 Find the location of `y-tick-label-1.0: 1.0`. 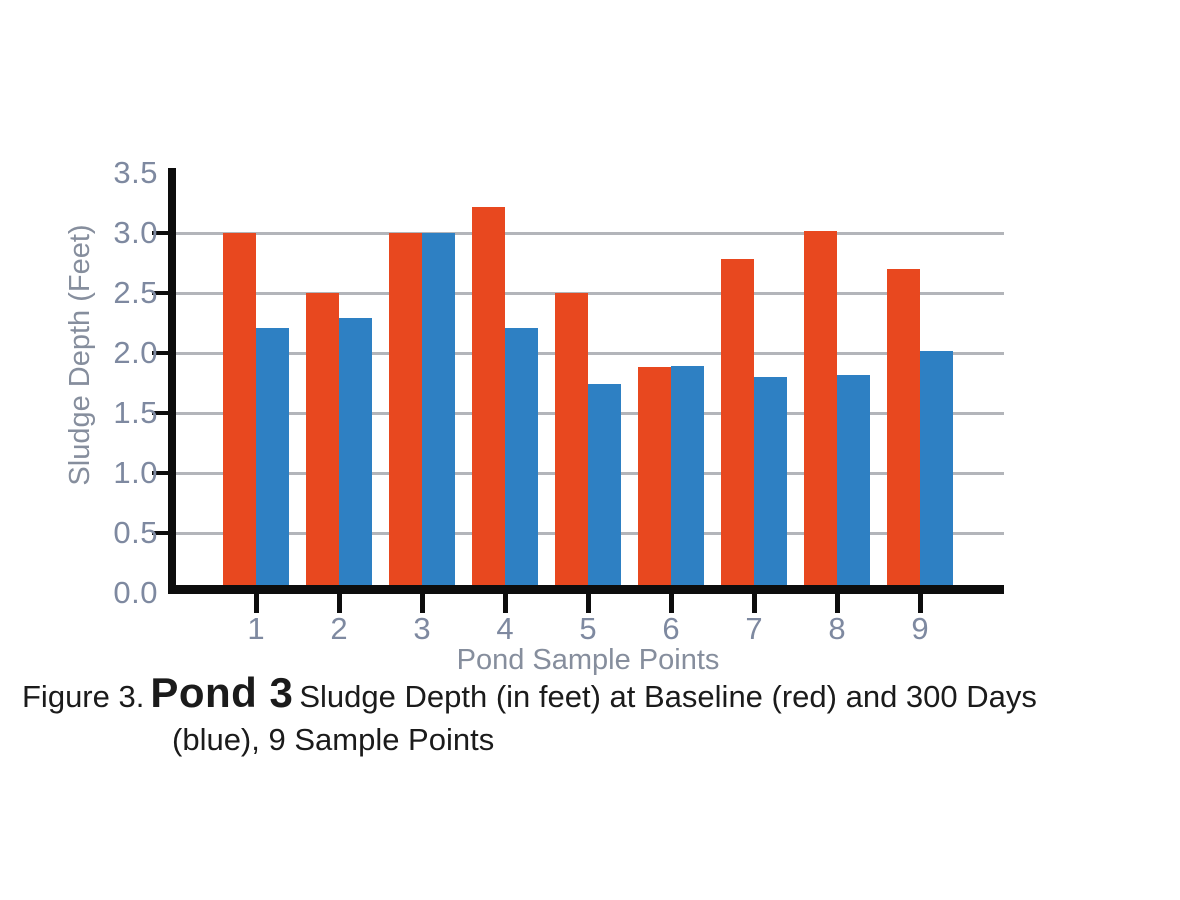

y-tick-label-1.0: 1.0 is located at coordinates (135, 472).